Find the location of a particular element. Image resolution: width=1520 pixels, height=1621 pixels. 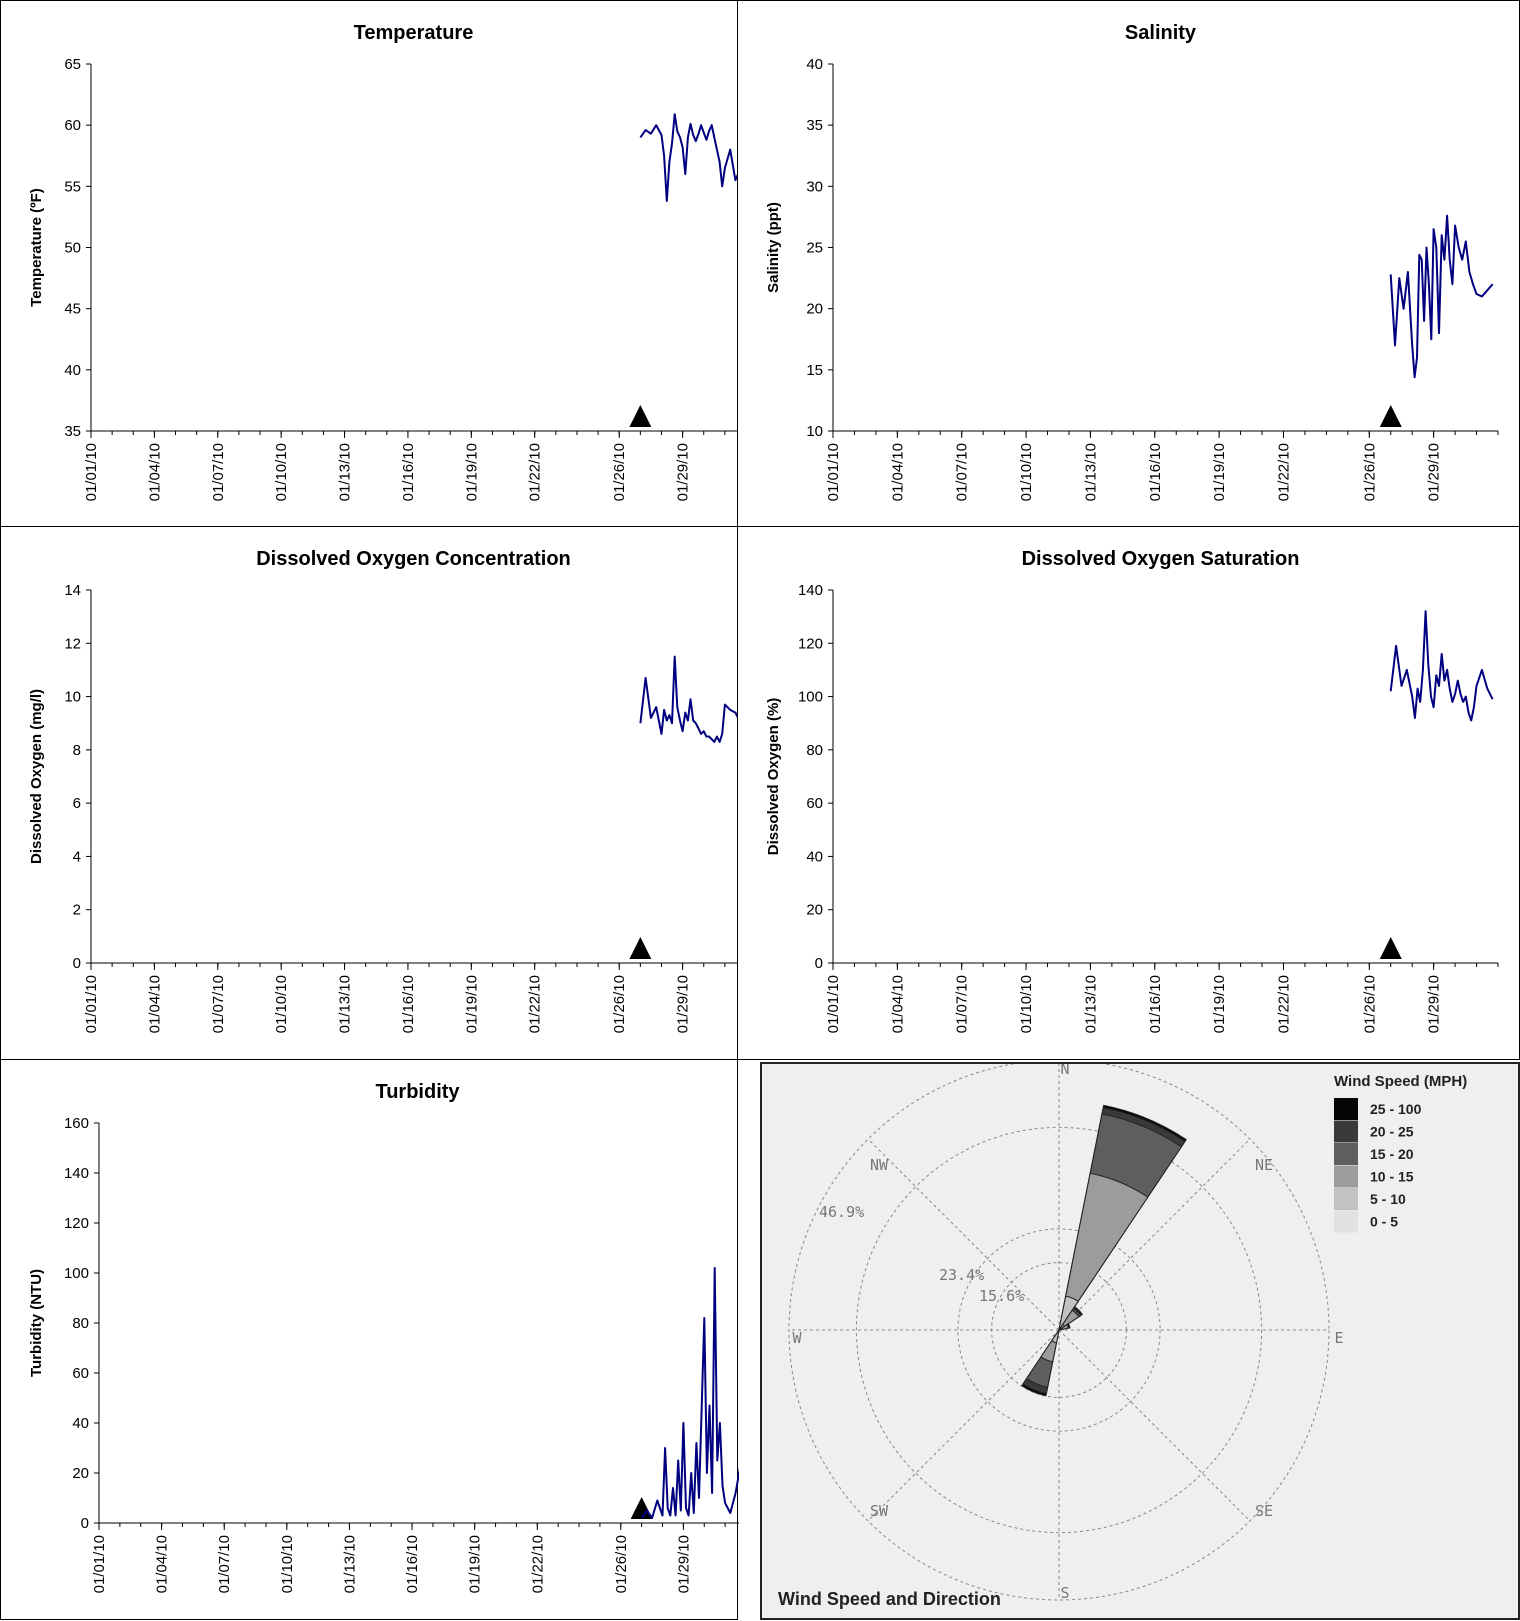

chart-title: Turbidity is located at coordinates (417, 1092).